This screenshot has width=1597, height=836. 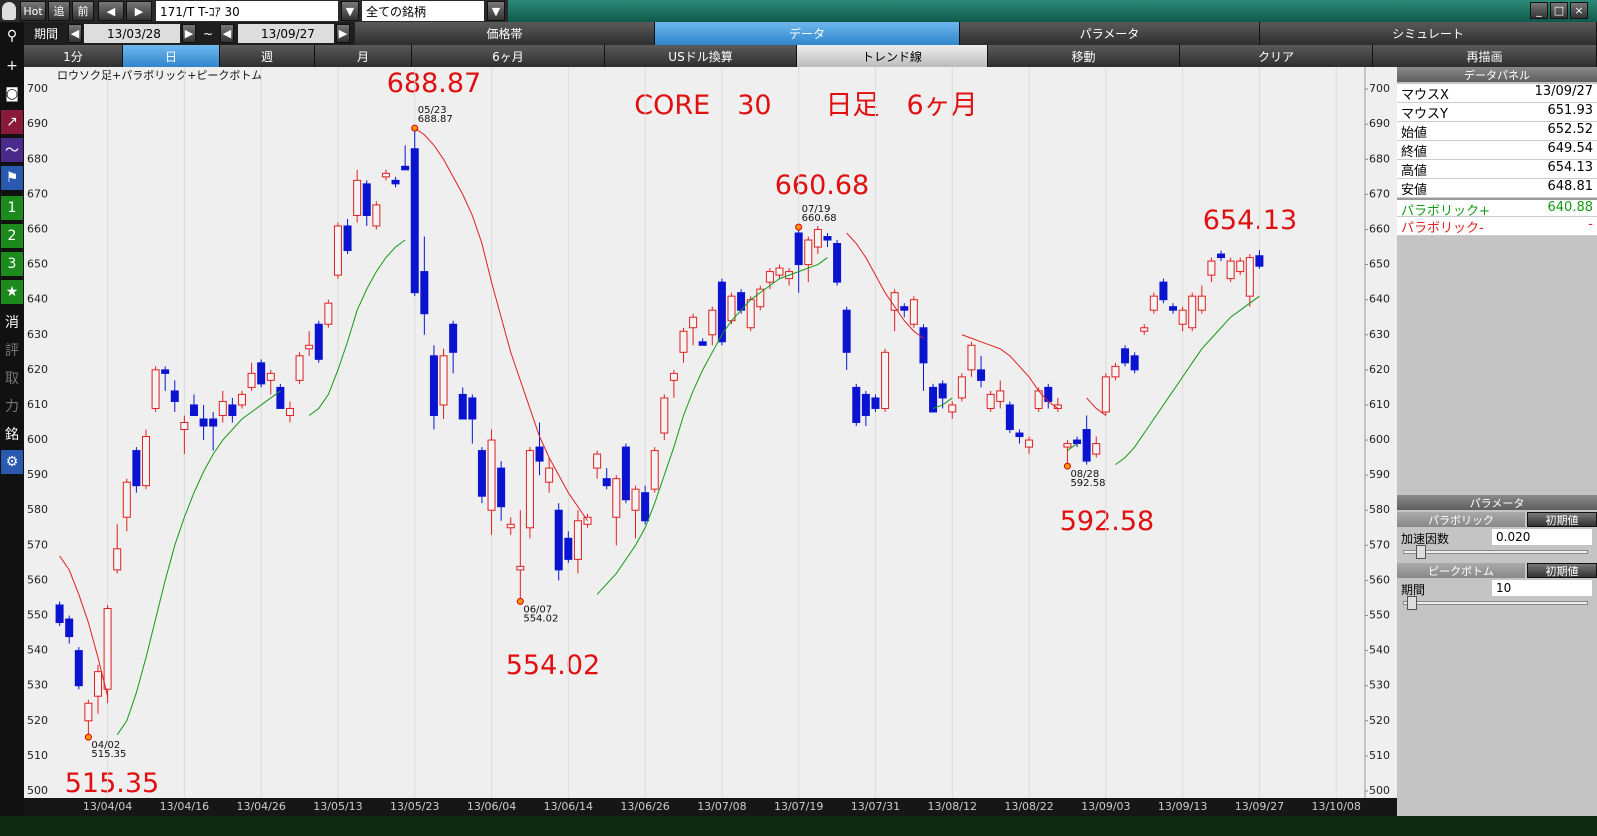 What do you see at coordinates (1379, 509) in the screenshot?
I see `y2-tick-label: 580` at bounding box center [1379, 509].